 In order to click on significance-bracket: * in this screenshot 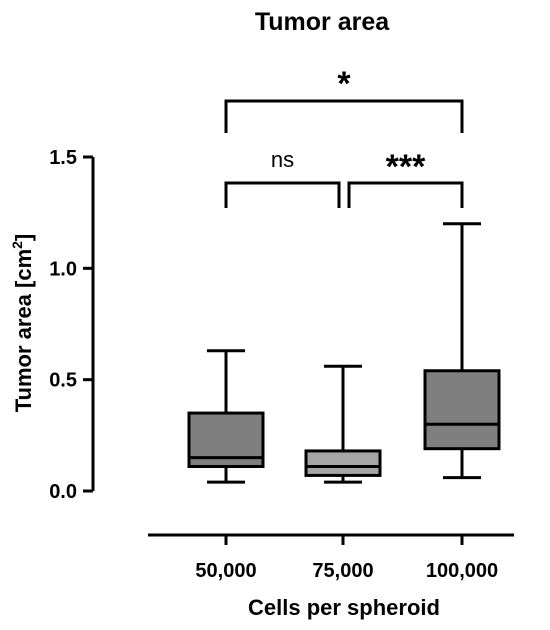, I will do `click(344, 99)`.